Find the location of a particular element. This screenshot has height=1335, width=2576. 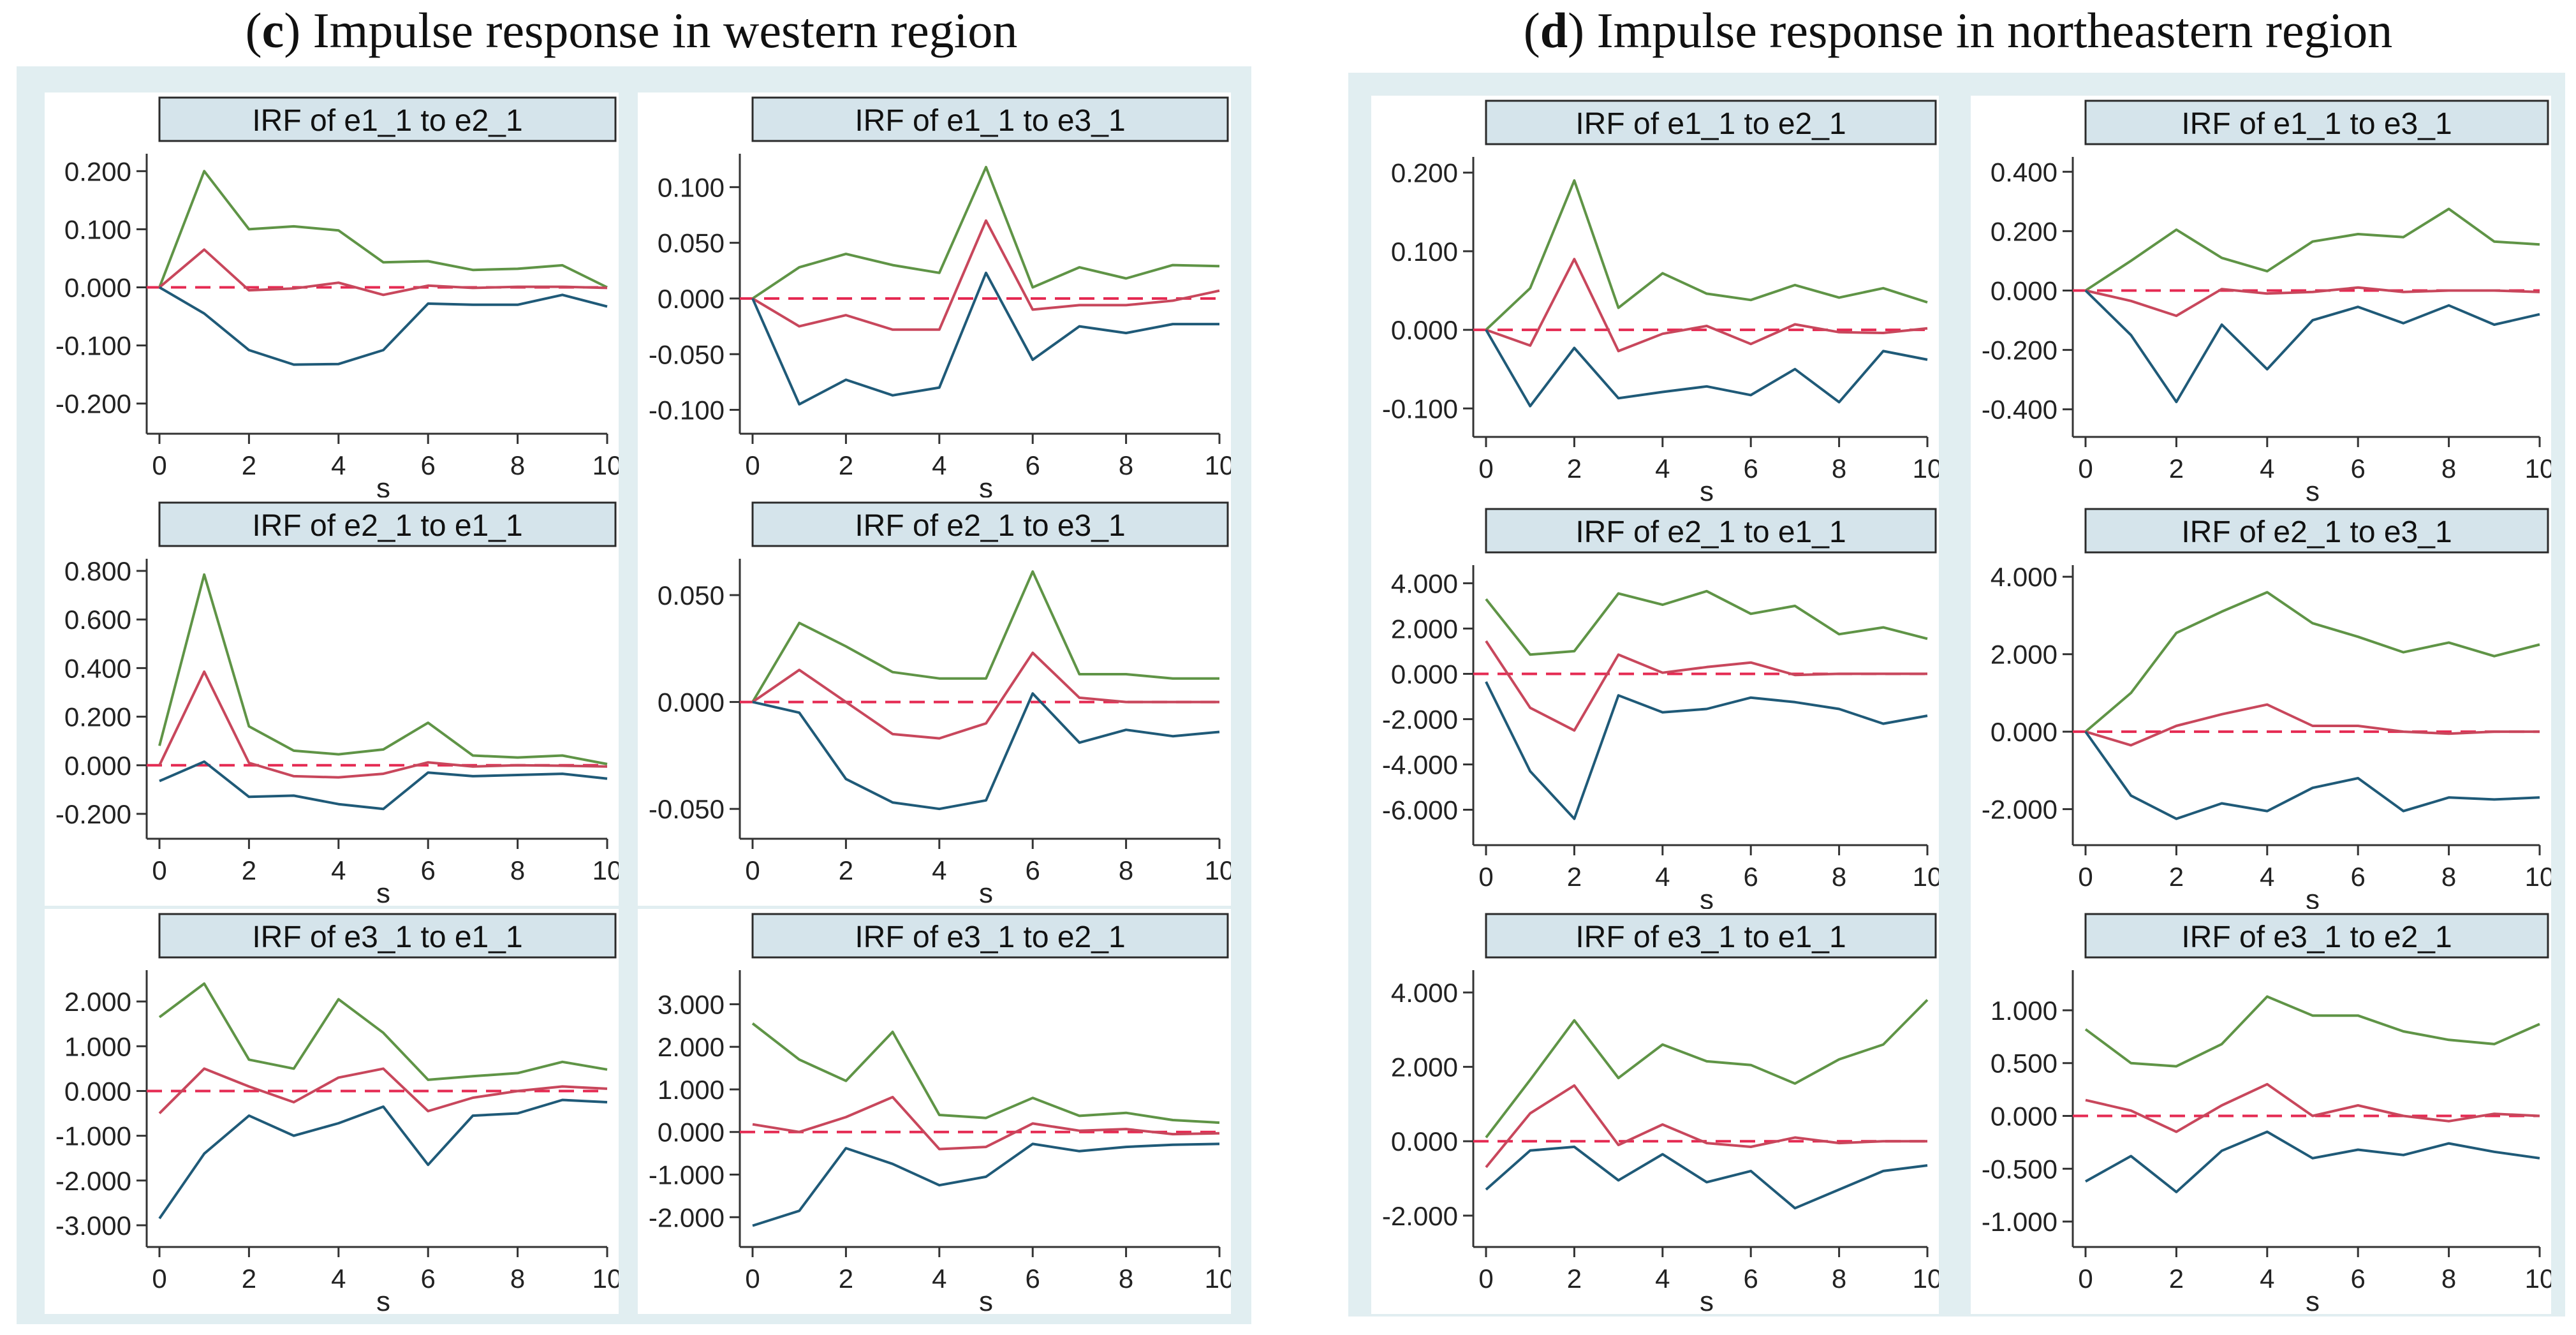

subplot-title: IRF of e2_1 to e3_1 is located at coordinates (990, 526).